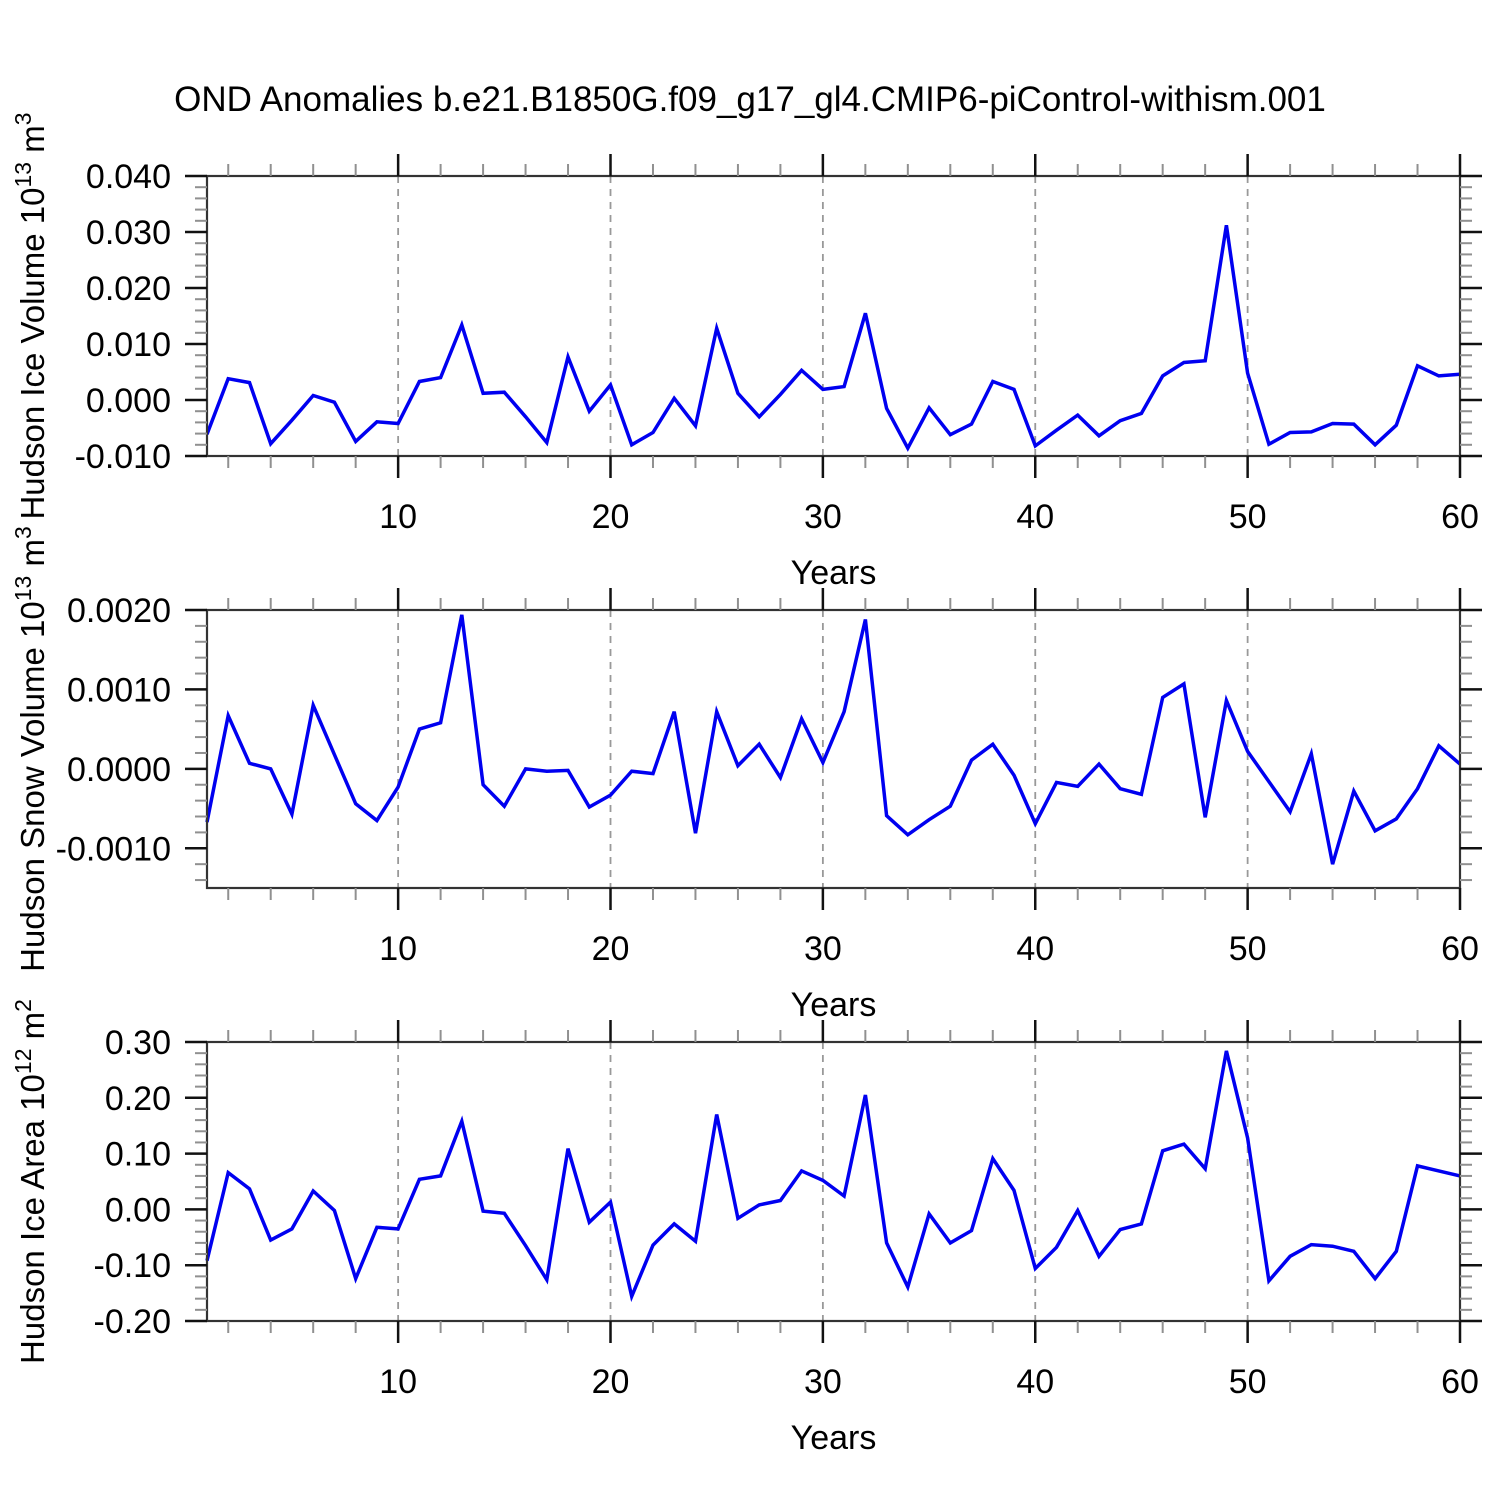  I want to click on y-tick-label: 0.20, so click(138, 1099).